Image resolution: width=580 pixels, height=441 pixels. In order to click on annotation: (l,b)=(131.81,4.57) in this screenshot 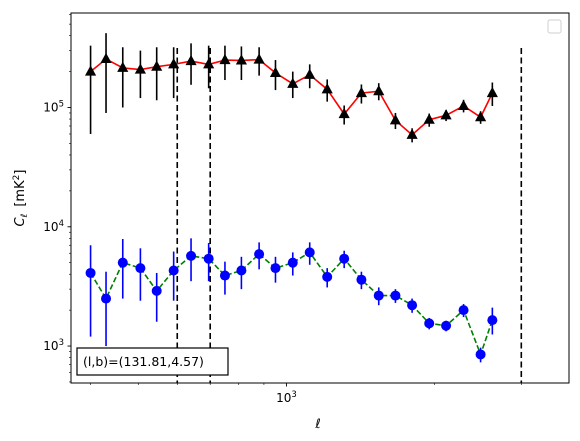, I will do `click(152, 361)`.